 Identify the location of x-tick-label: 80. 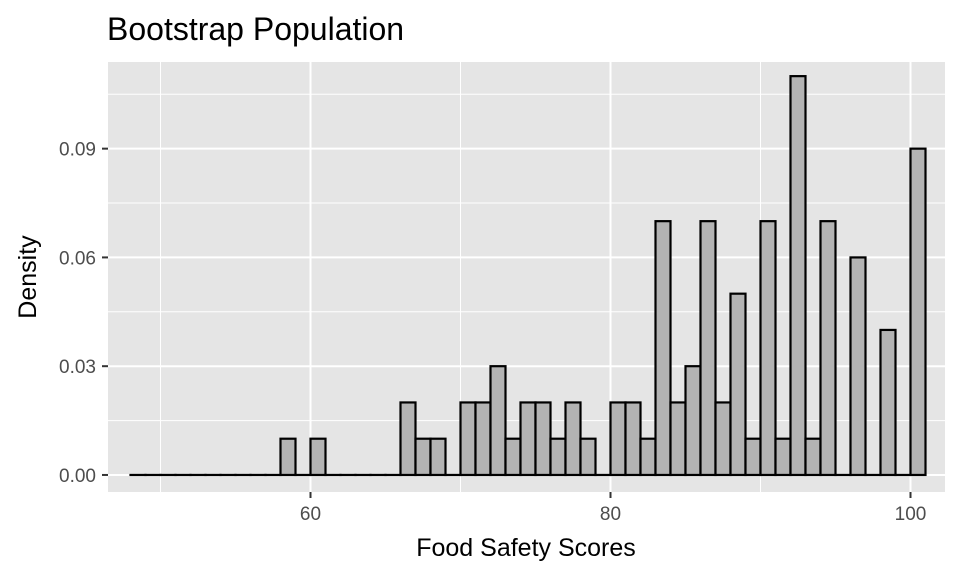
(610, 514).